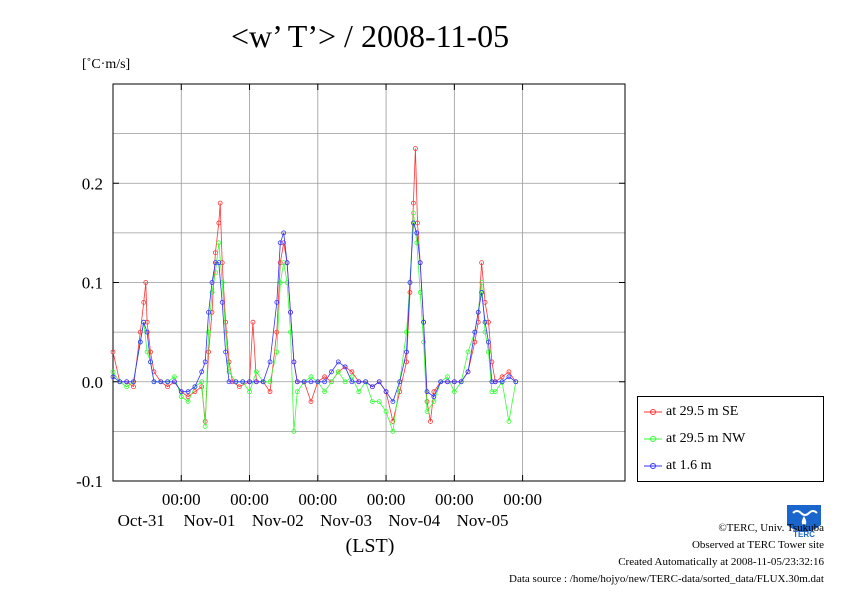  What do you see at coordinates (278, 520) in the screenshot?
I see `x-tick-date-label: Nov-02` at bounding box center [278, 520].